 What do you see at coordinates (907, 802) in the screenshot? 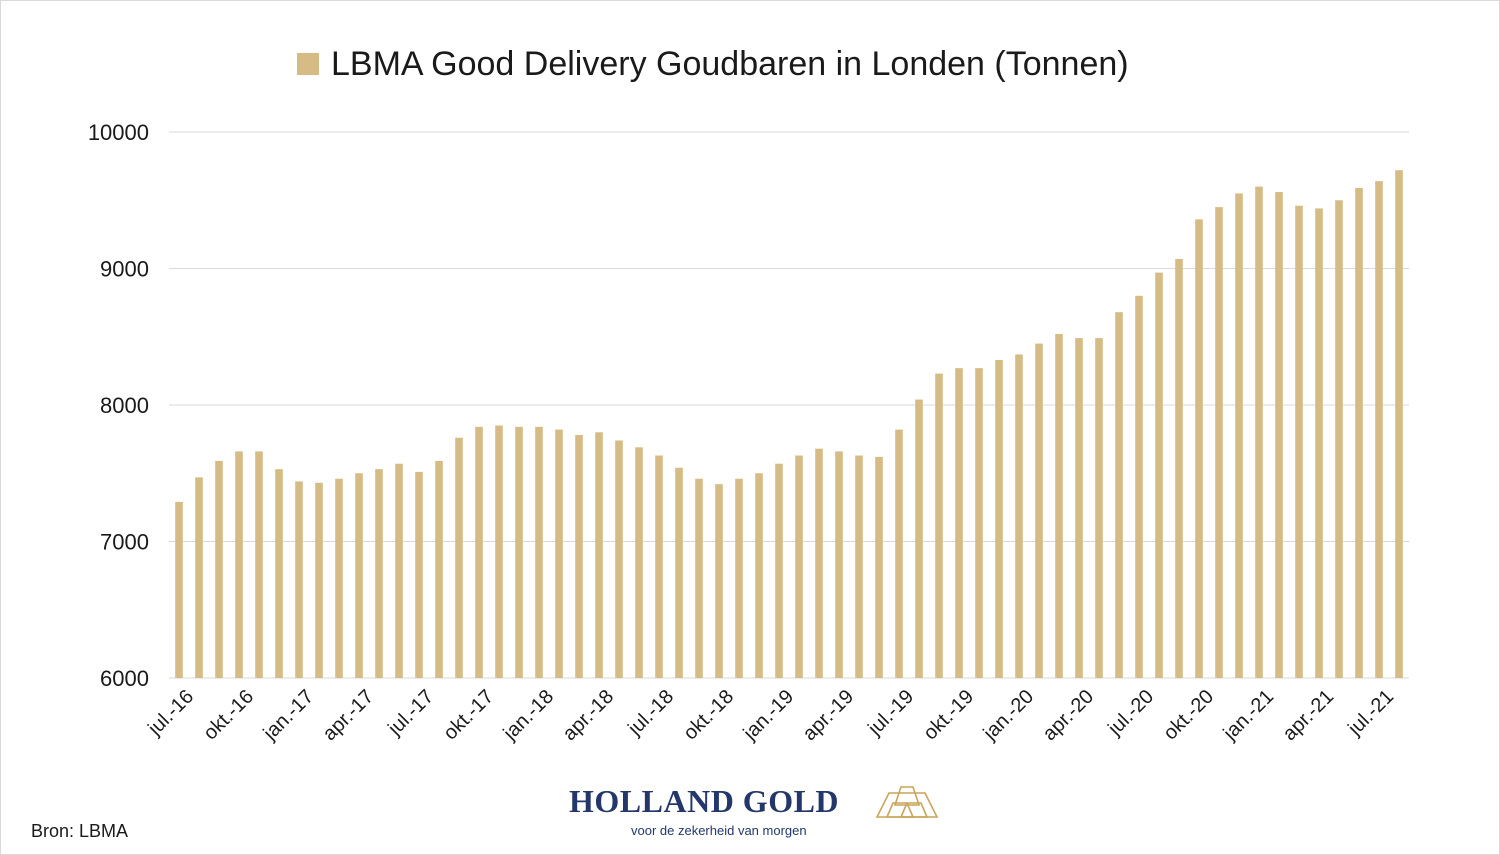
I see `gold-bars-logo-icon` at bounding box center [907, 802].